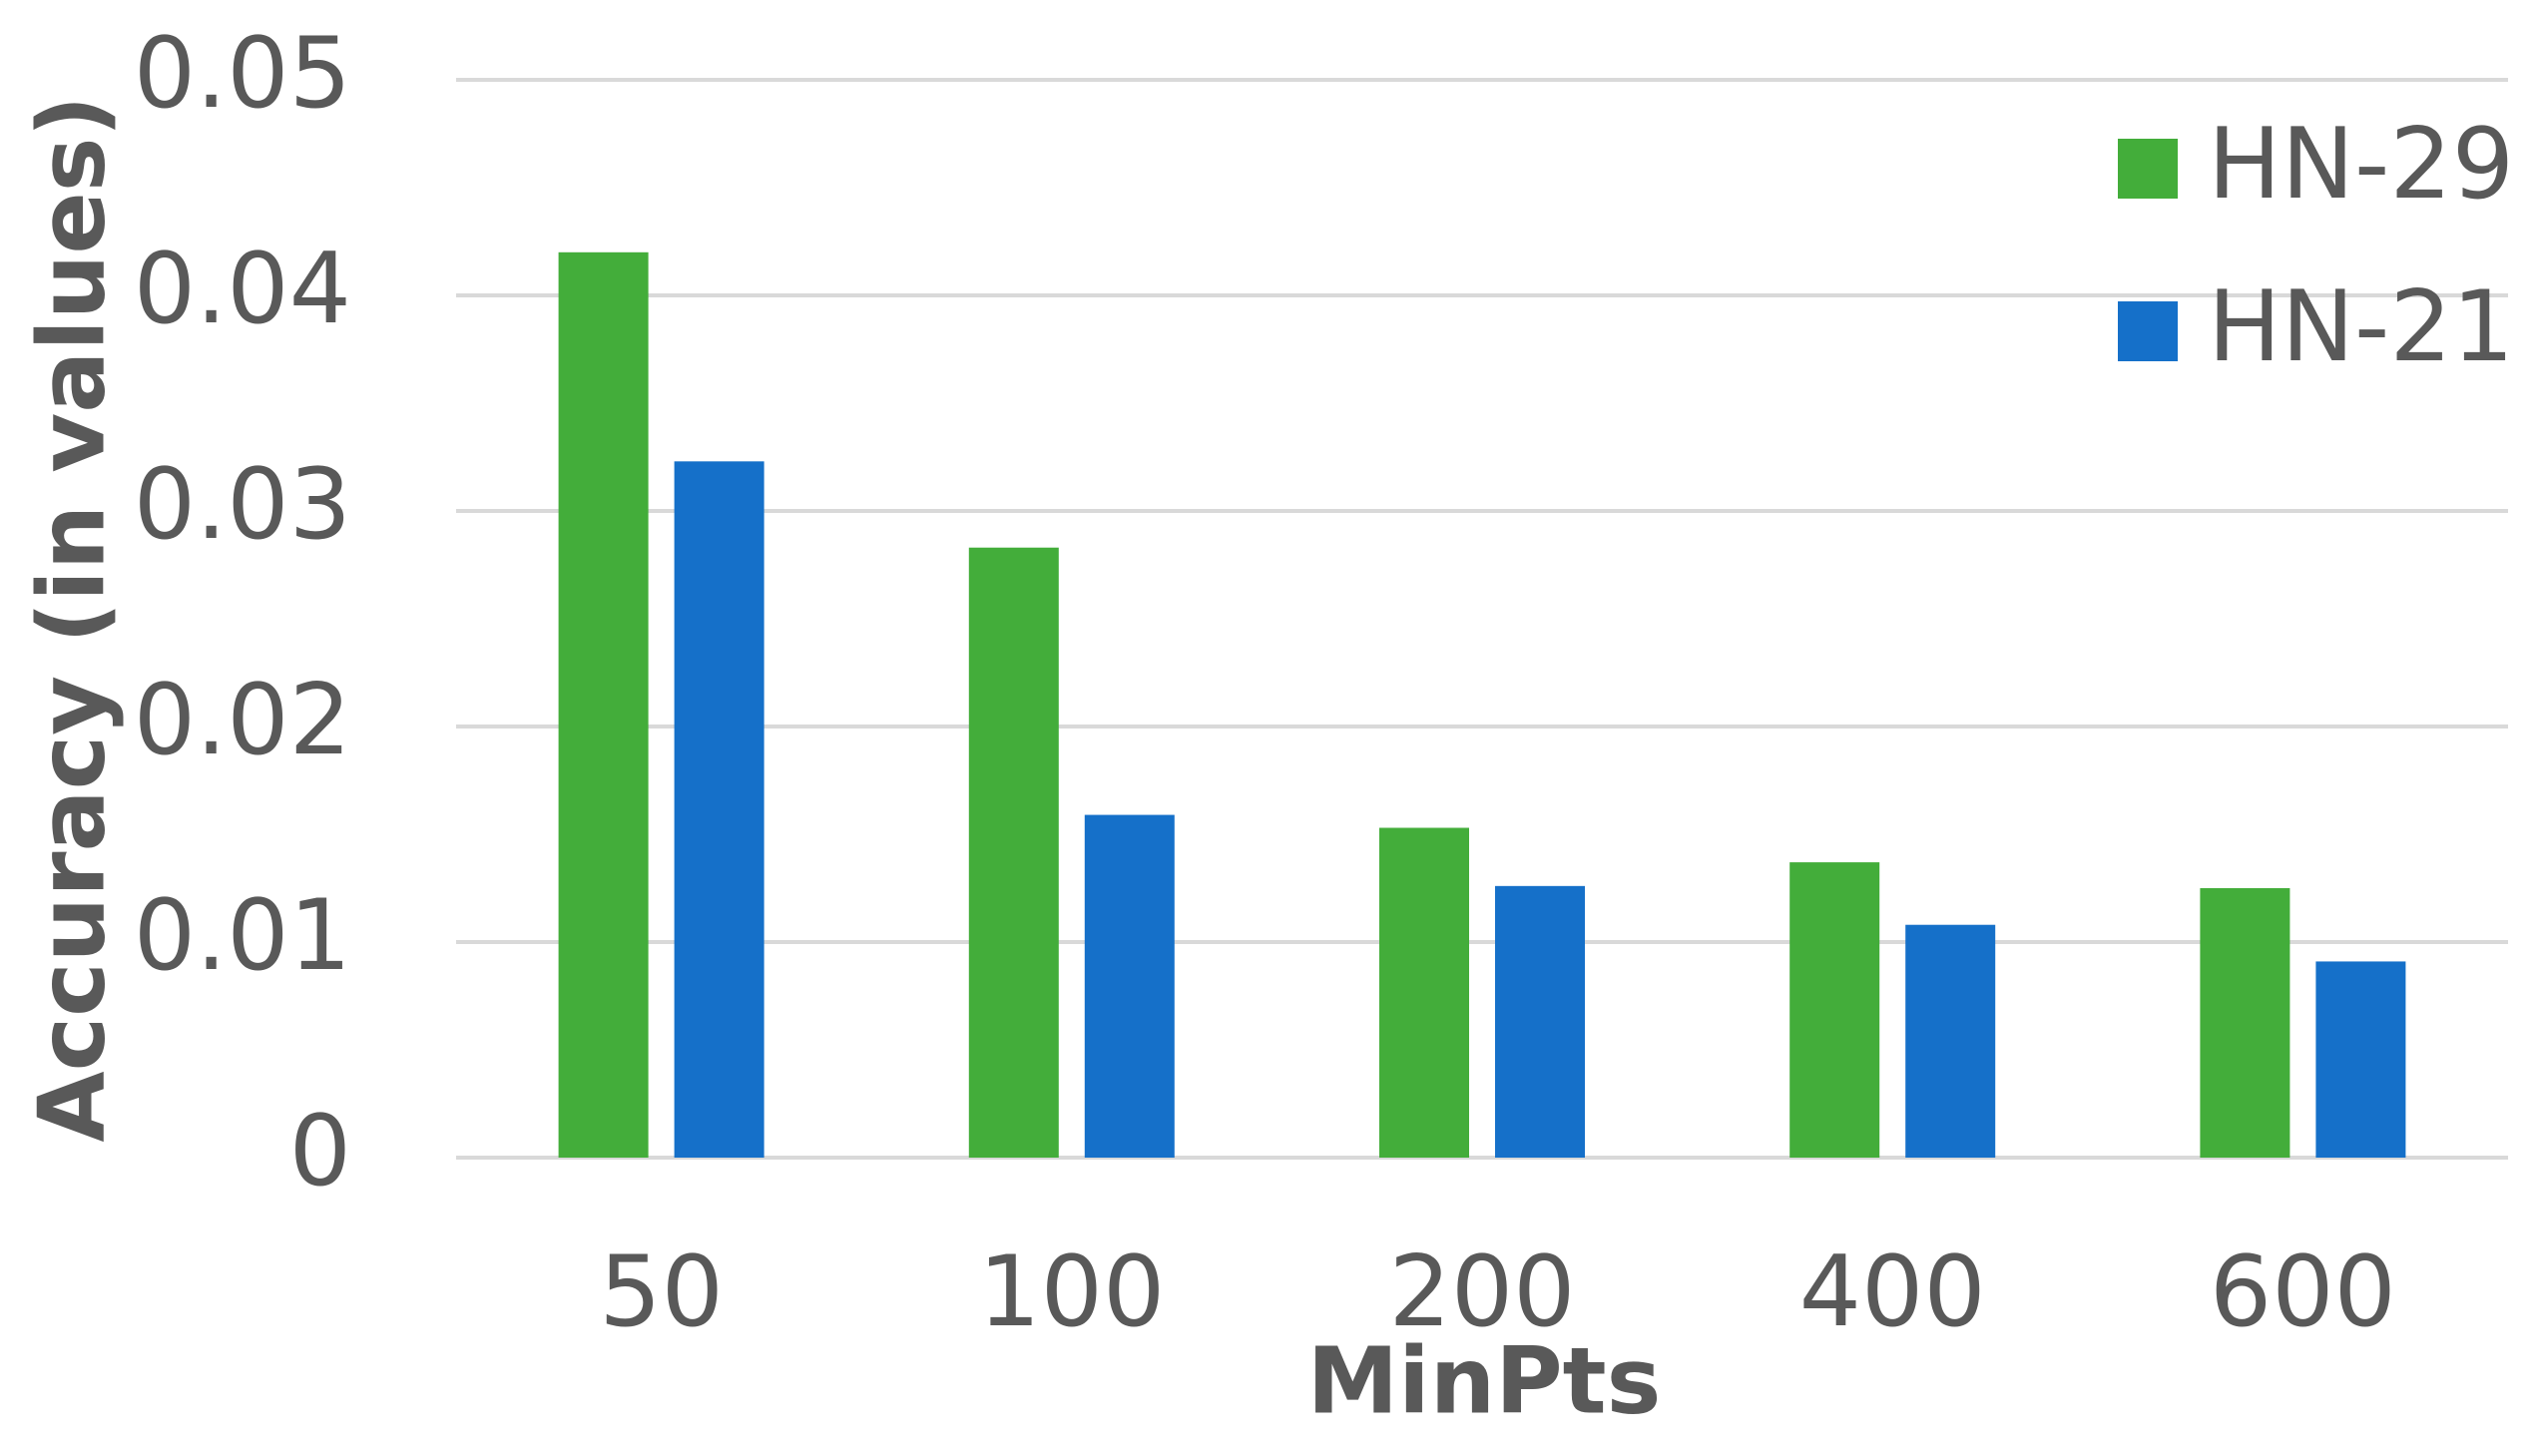  What do you see at coordinates (1071, 1292) in the screenshot?
I see `x-tick-label: 100` at bounding box center [1071, 1292].